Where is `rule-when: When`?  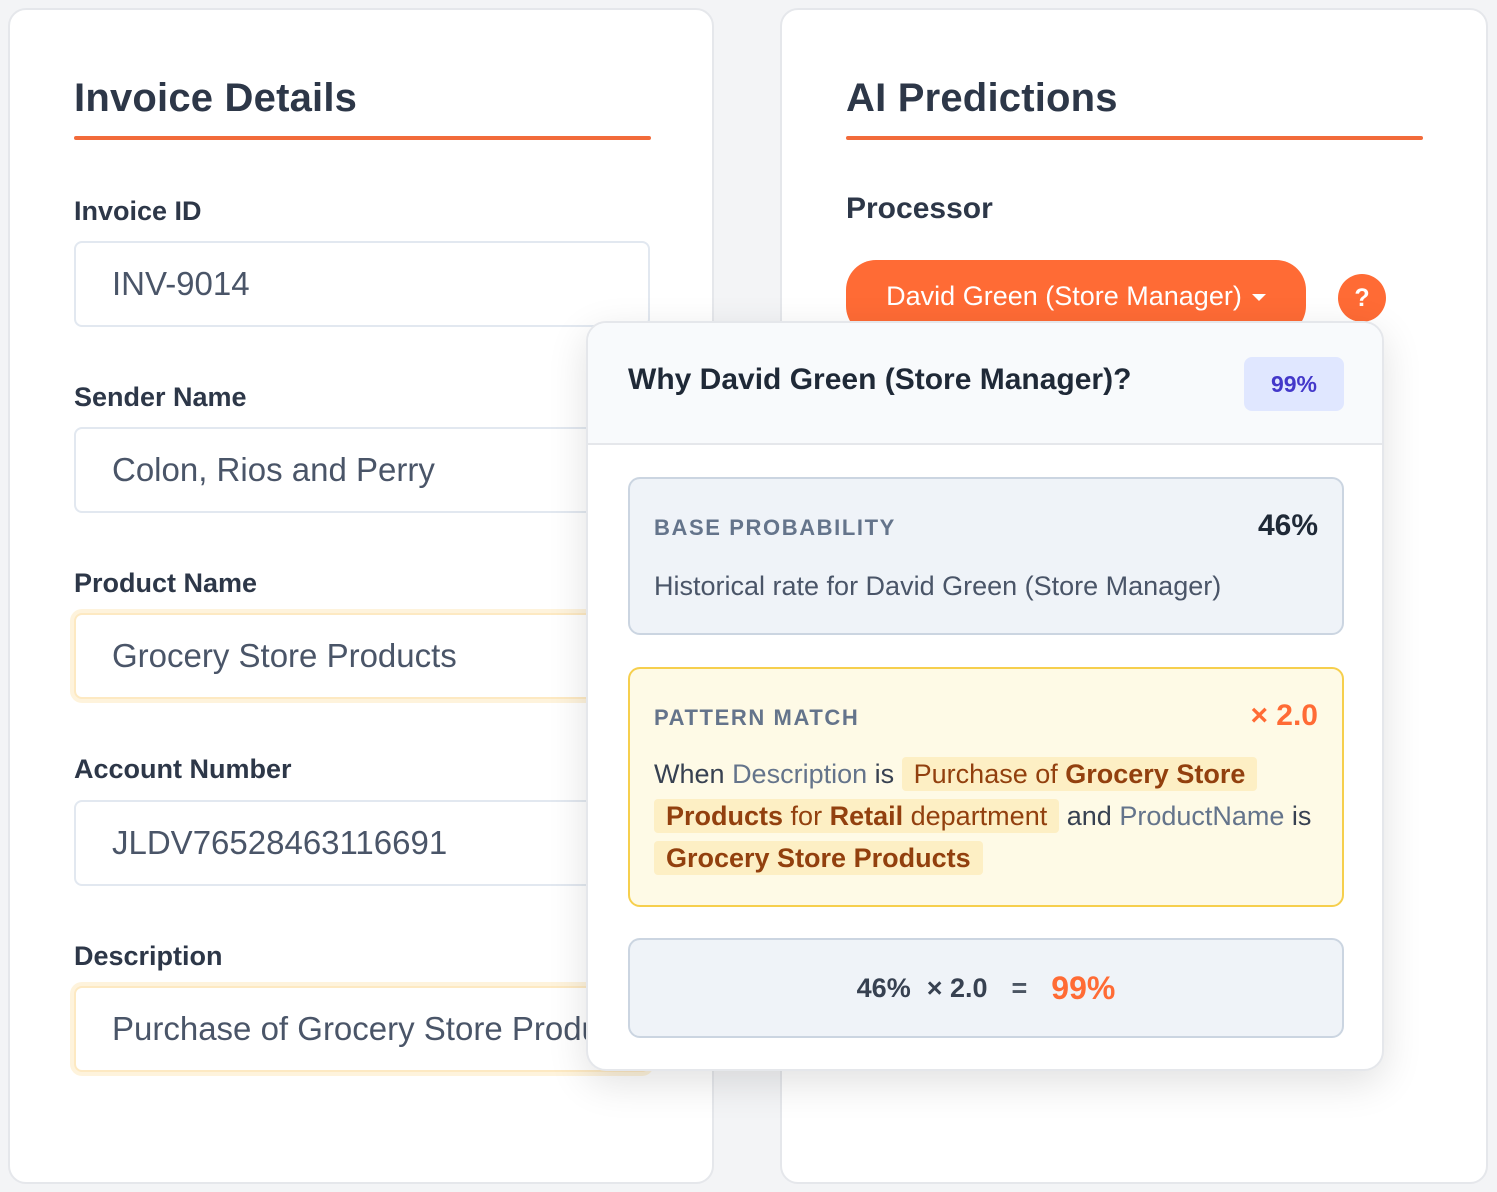 rule-when: When is located at coordinates (689, 774).